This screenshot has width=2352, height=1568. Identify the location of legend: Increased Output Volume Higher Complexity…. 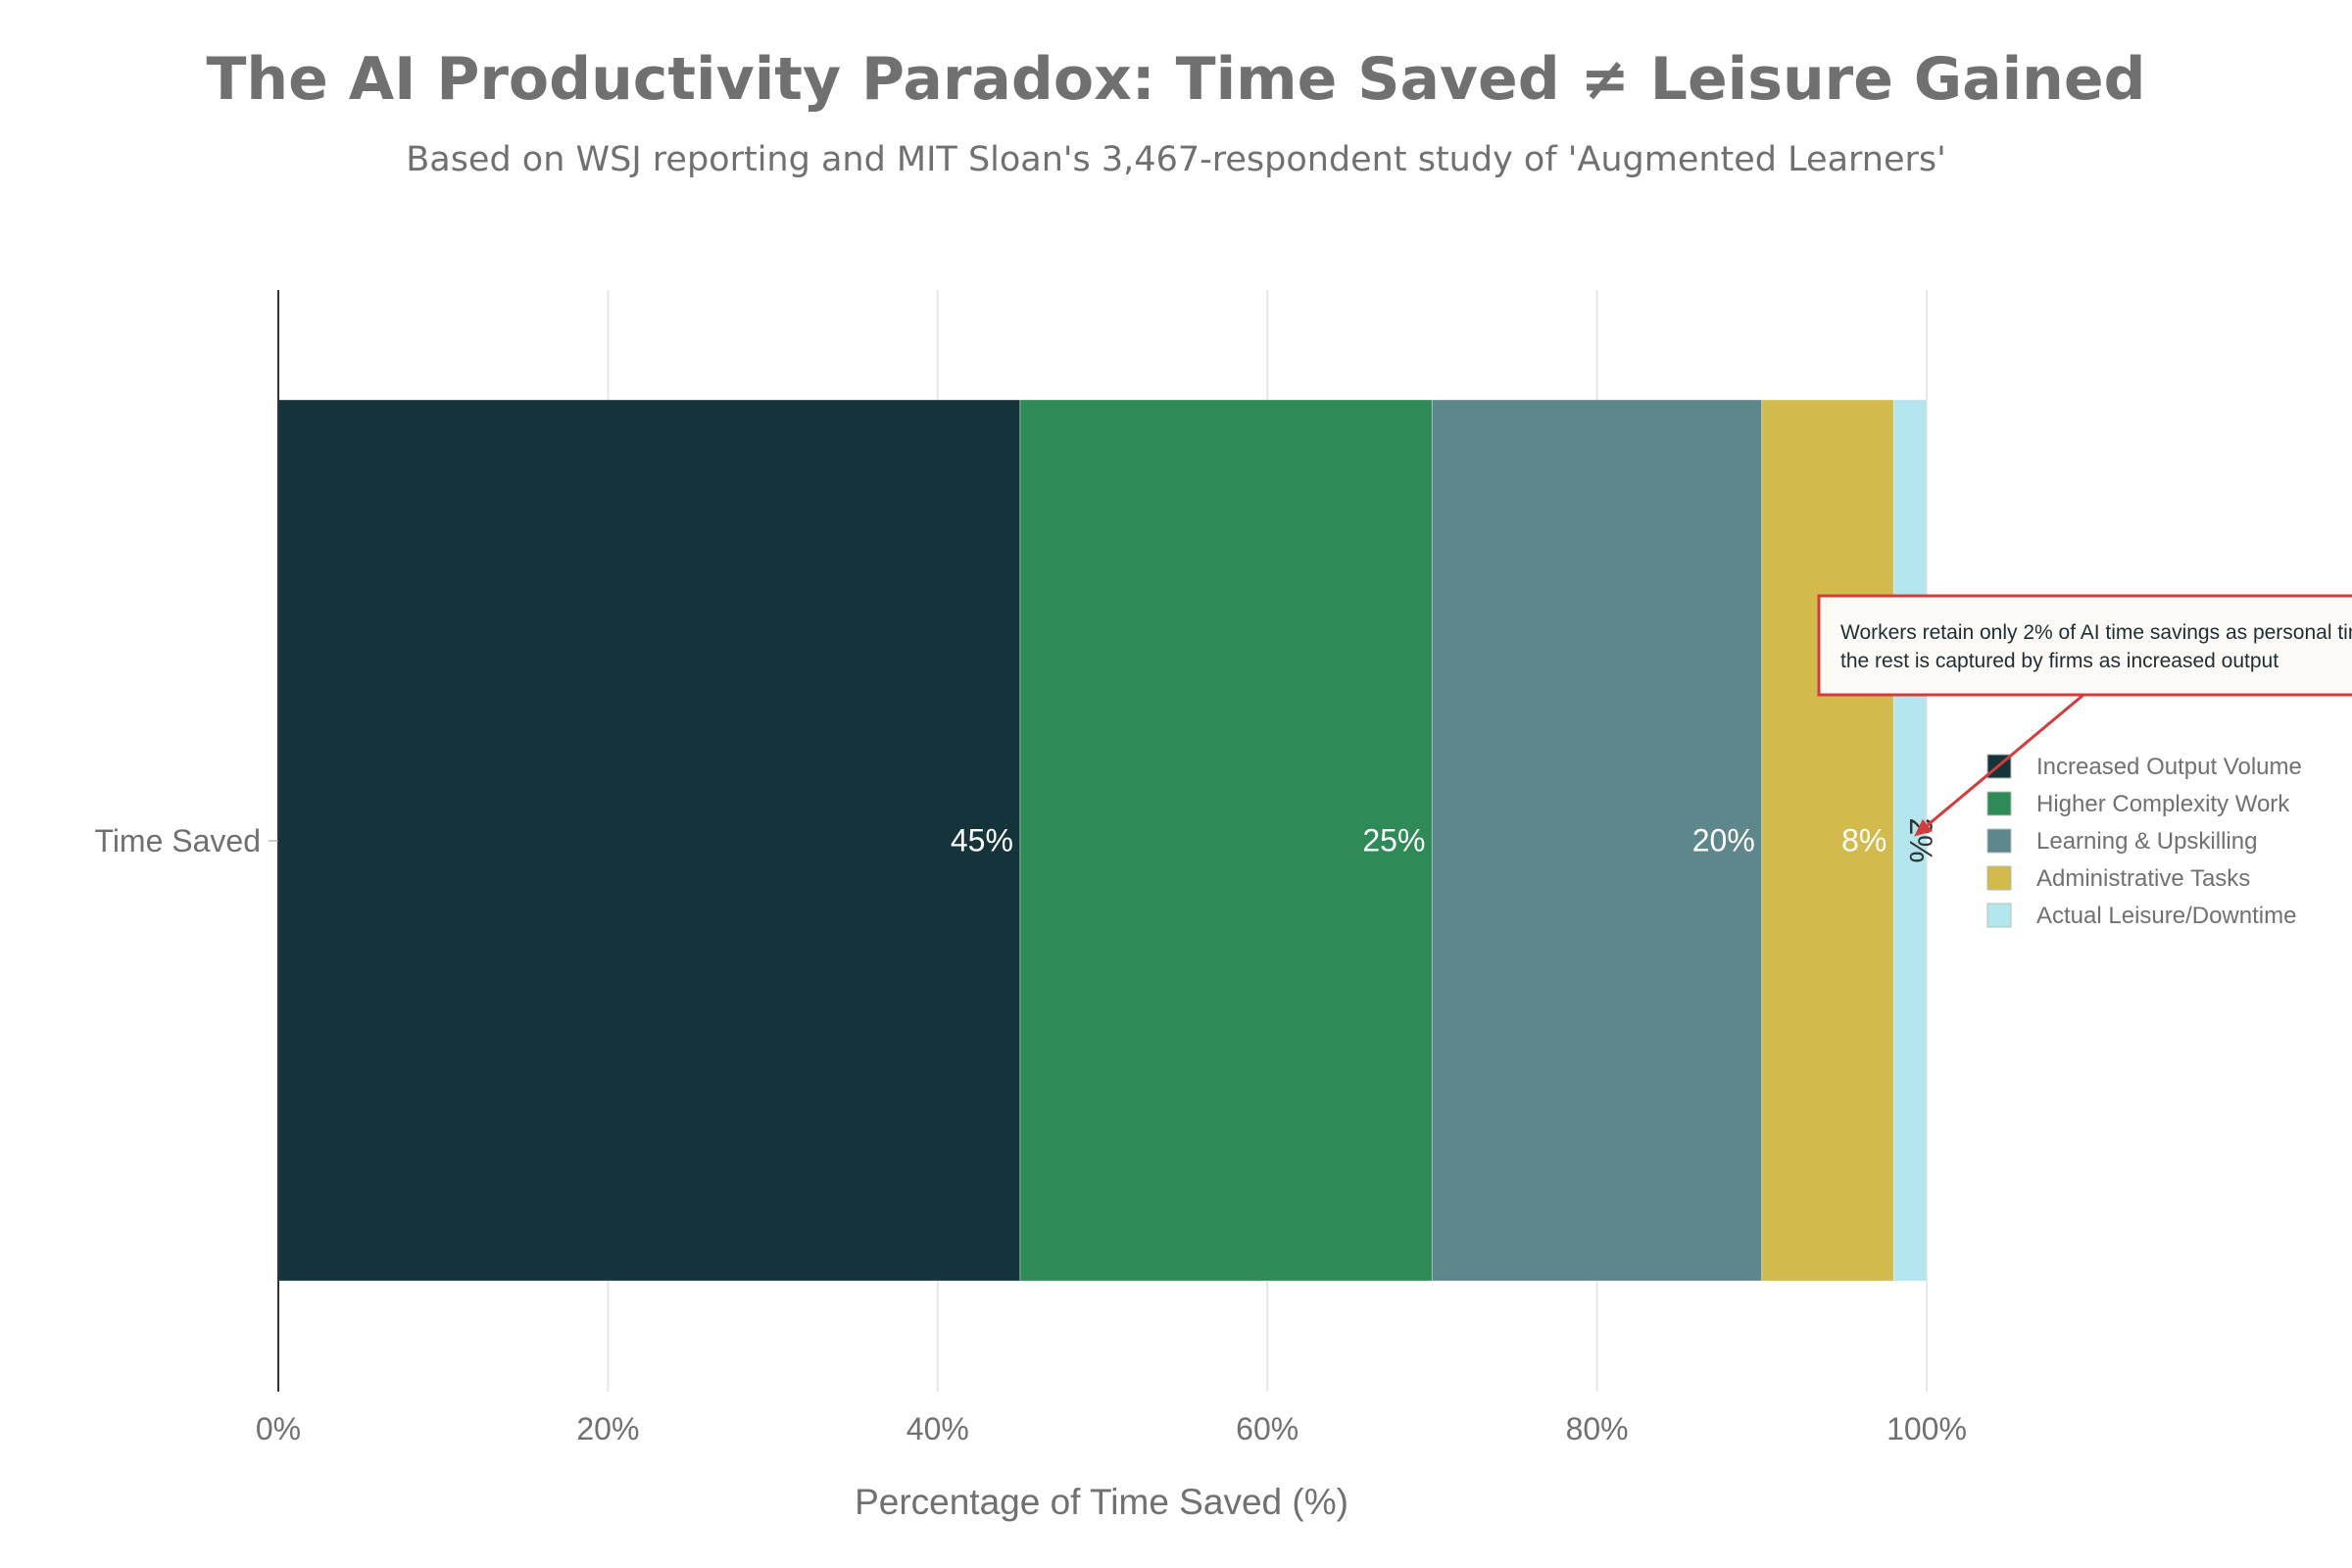
(2144, 842).